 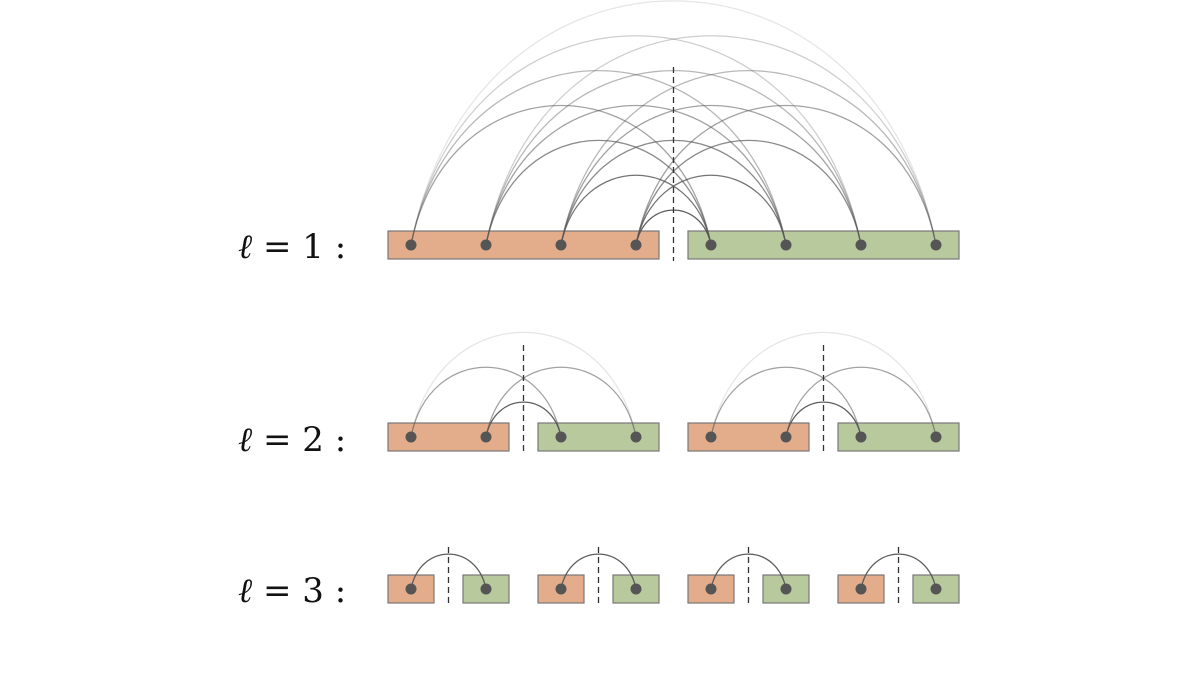 What do you see at coordinates (304, 591) in the screenshot?
I see `level-3-relation: = 3 :` at bounding box center [304, 591].